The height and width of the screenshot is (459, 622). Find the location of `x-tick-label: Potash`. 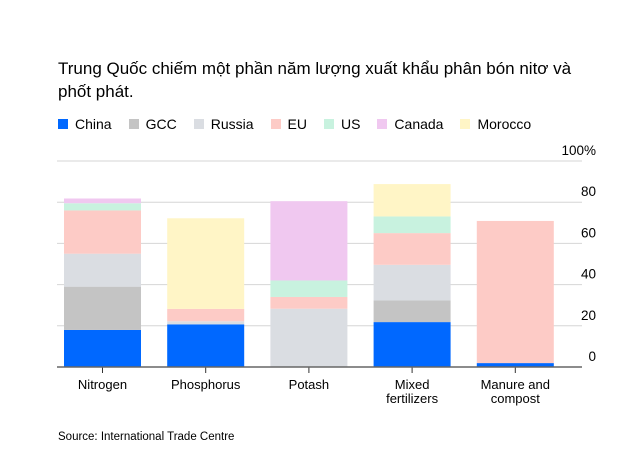

x-tick-label: Potash is located at coordinates (309, 384).